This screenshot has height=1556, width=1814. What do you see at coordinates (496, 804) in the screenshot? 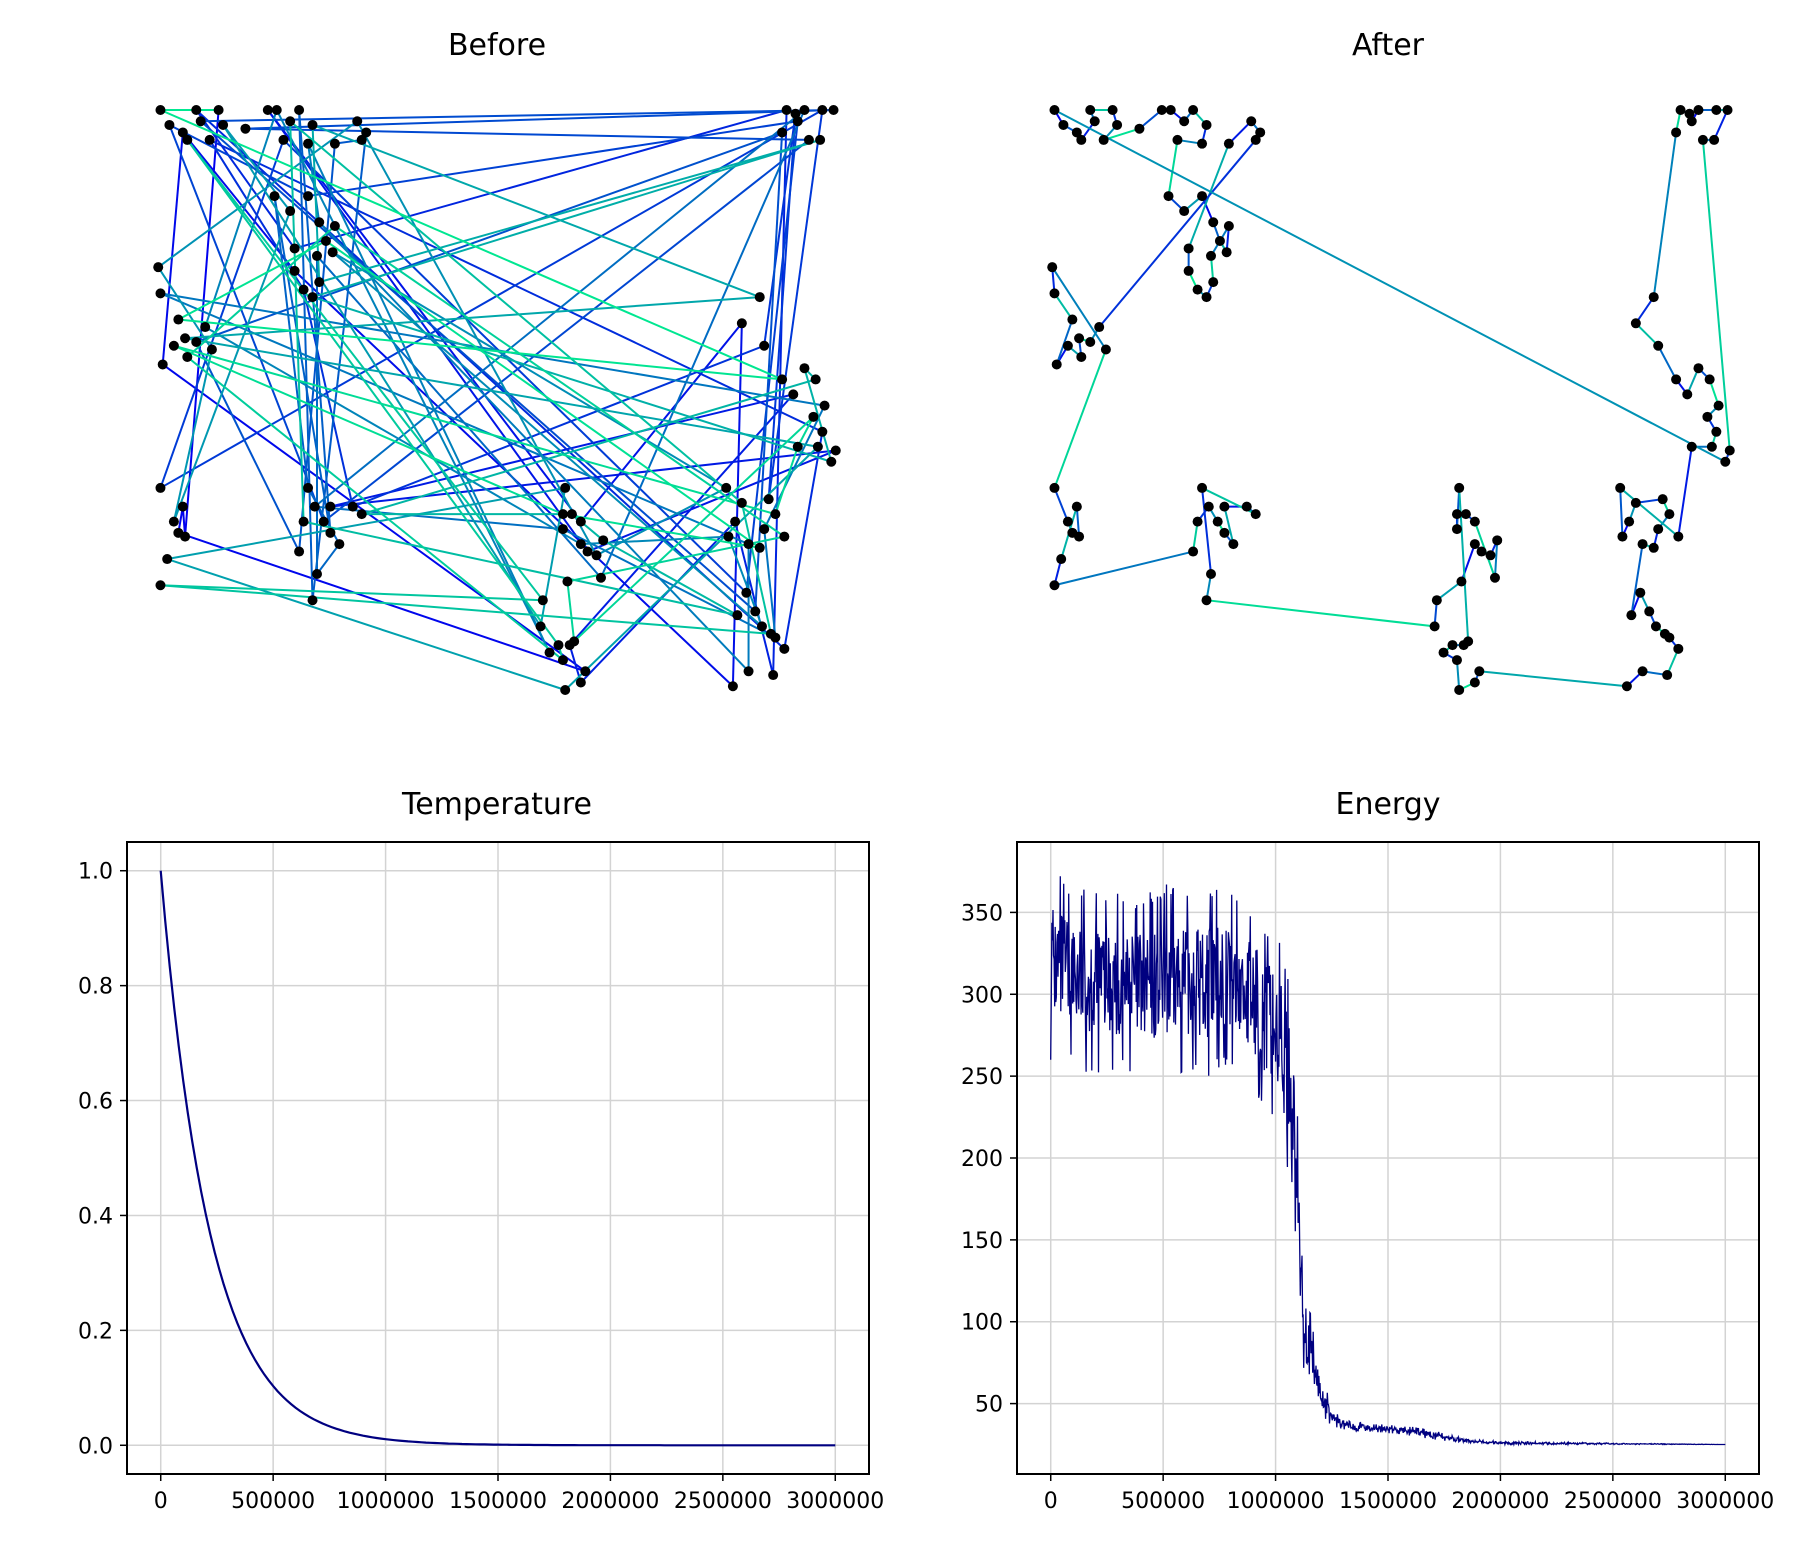
I see `temperature-title: Temperature` at bounding box center [496, 804].